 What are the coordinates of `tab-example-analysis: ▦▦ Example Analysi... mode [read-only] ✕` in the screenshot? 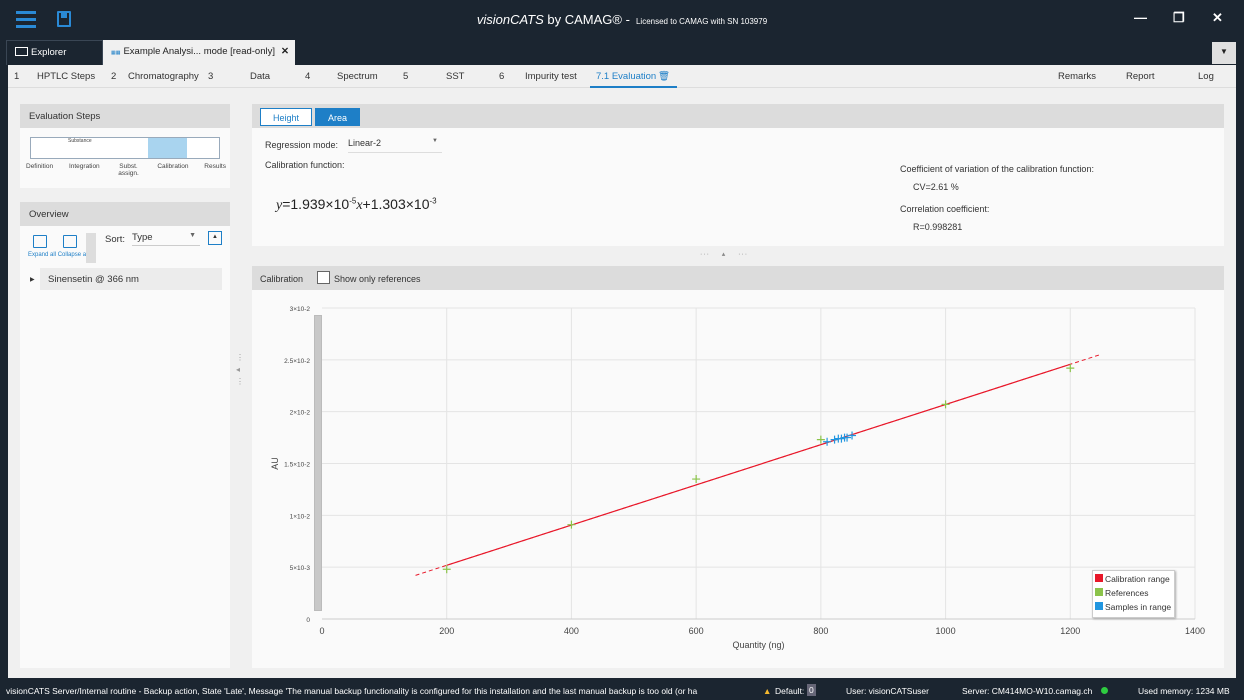 It's located at (199, 52).